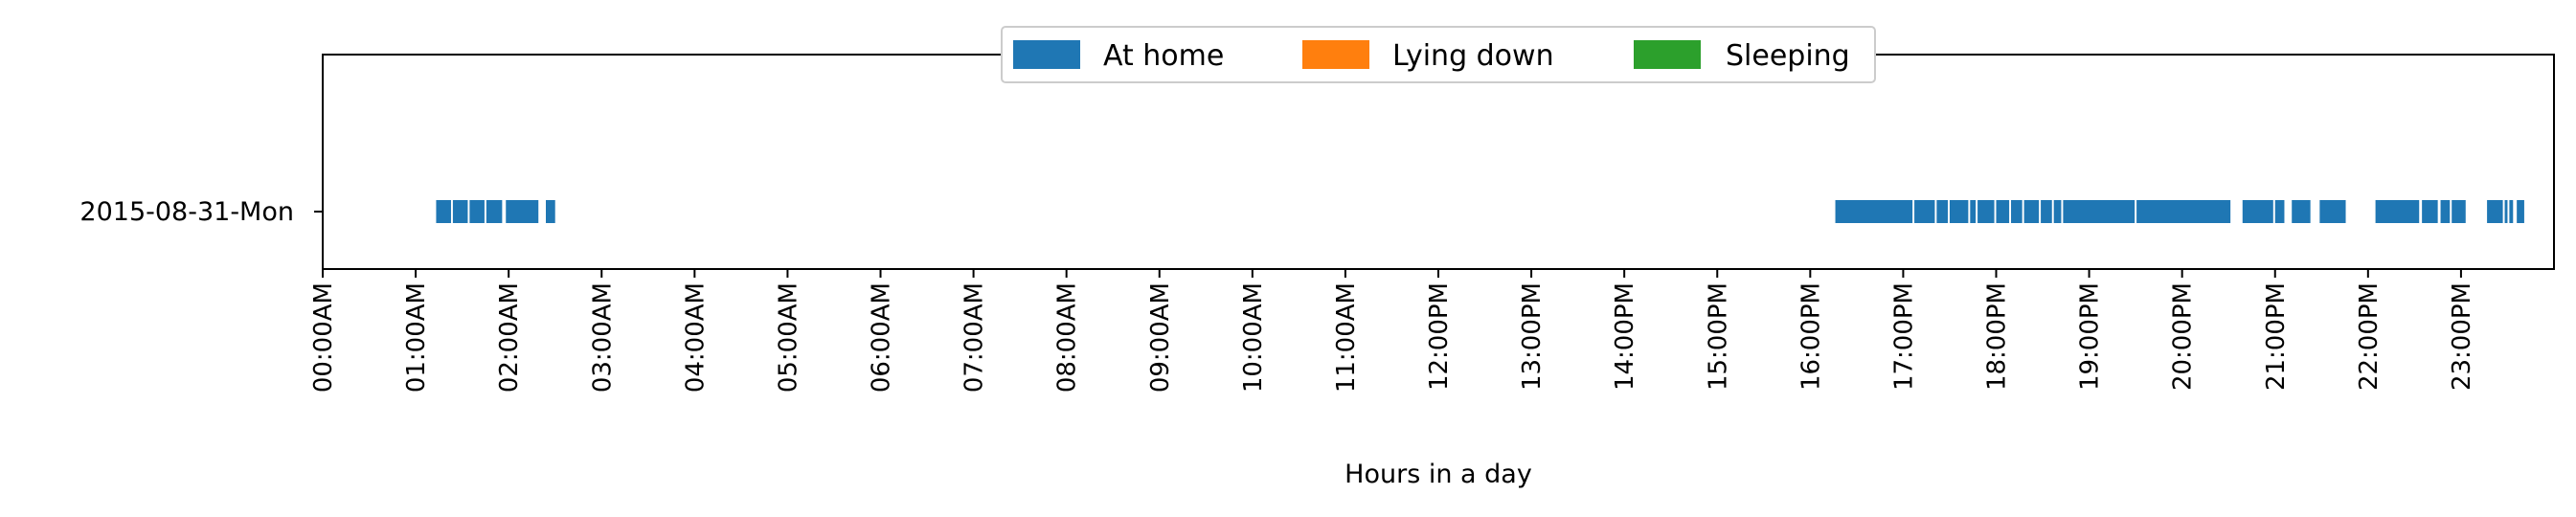 The image size is (2576, 517). What do you see at coordinates (882, 337) in the screenshot?
I see `x-tick-label: 06:00AM` at bounding box center [882, 337].